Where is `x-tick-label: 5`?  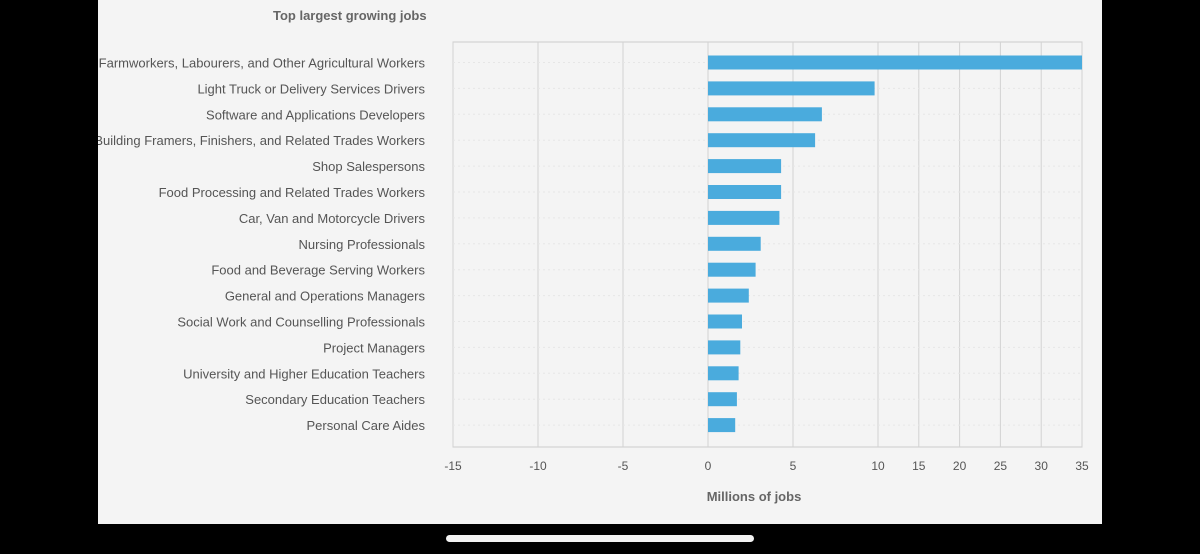
x-tick-label: 5 is located at coordinates (793, 466).